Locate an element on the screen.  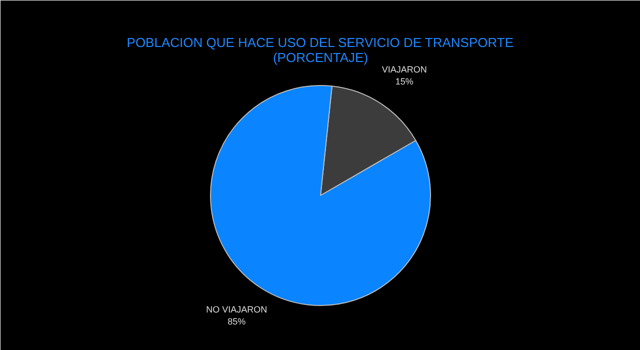
chart-title: POBLACION QUE HACE USO DEL SERVICIO DE TRANSPORTE is located at coordinates (320, 42).